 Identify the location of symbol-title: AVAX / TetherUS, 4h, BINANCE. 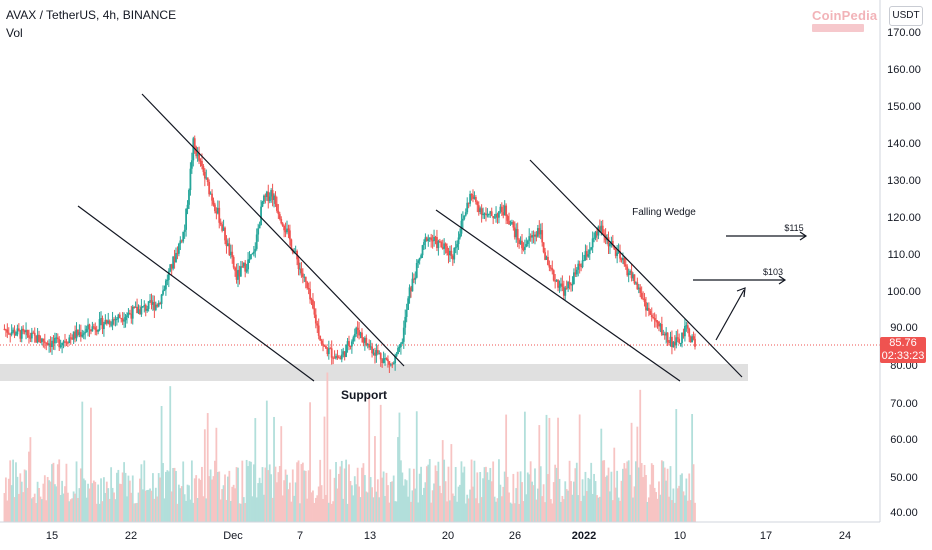
(91, 15).